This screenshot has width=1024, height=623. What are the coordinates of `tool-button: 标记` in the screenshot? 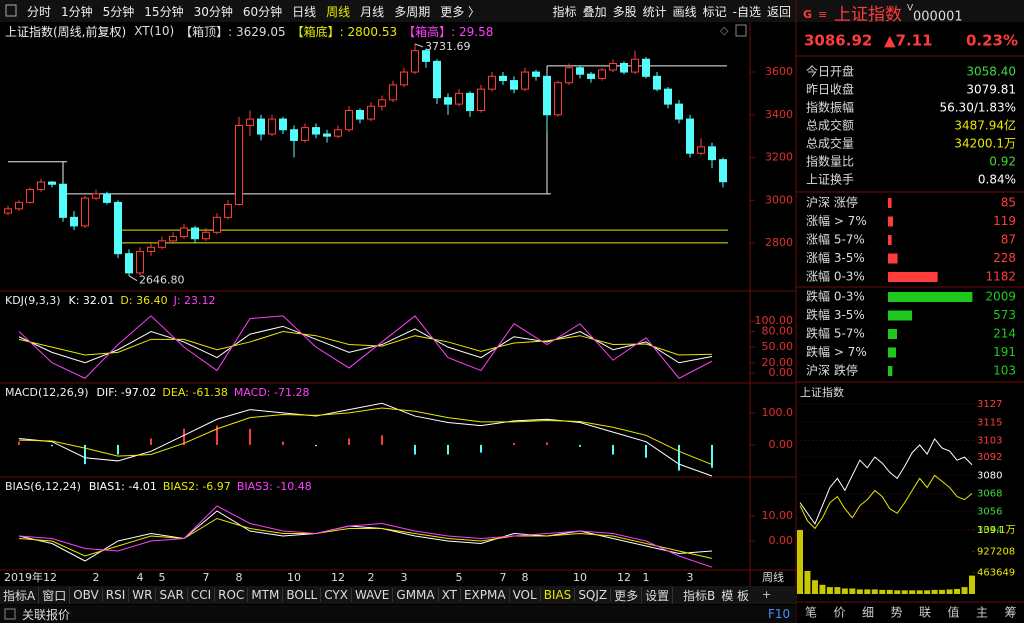 It's located at (714, 11).